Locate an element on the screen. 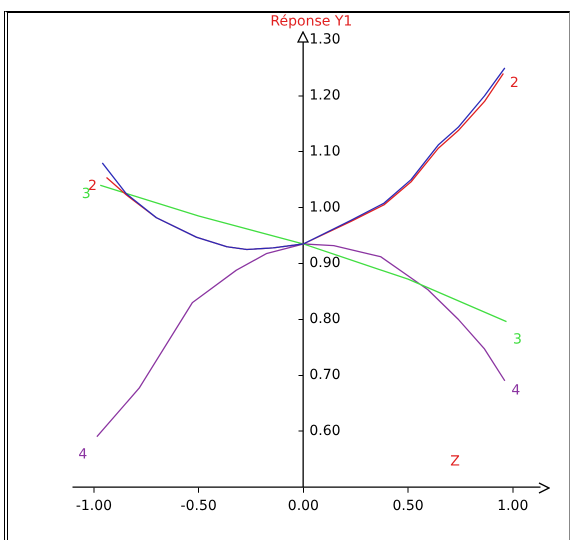 This screenshot has height=543, width=576. y-tick-label: 0.80 is located at coordinates (325, 319).